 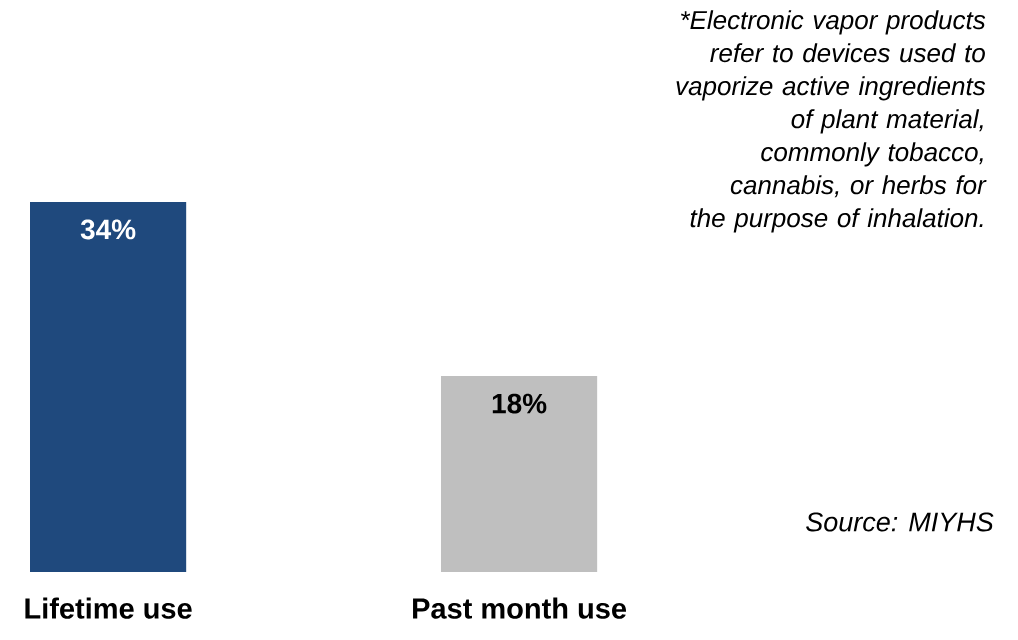 I want to click on data-label: 18%, so click(x=519, y=403).